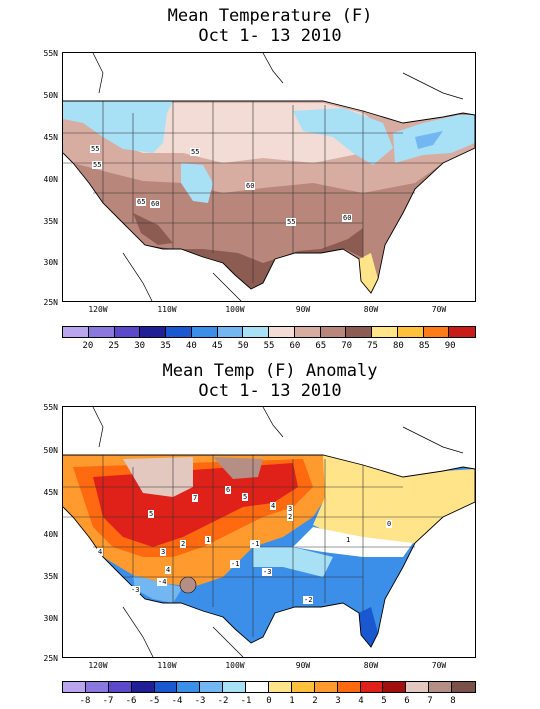  Describe the element at coordinates (177, 701) in the screenshot. I see `colorbar-tick-label: -4` at that location.